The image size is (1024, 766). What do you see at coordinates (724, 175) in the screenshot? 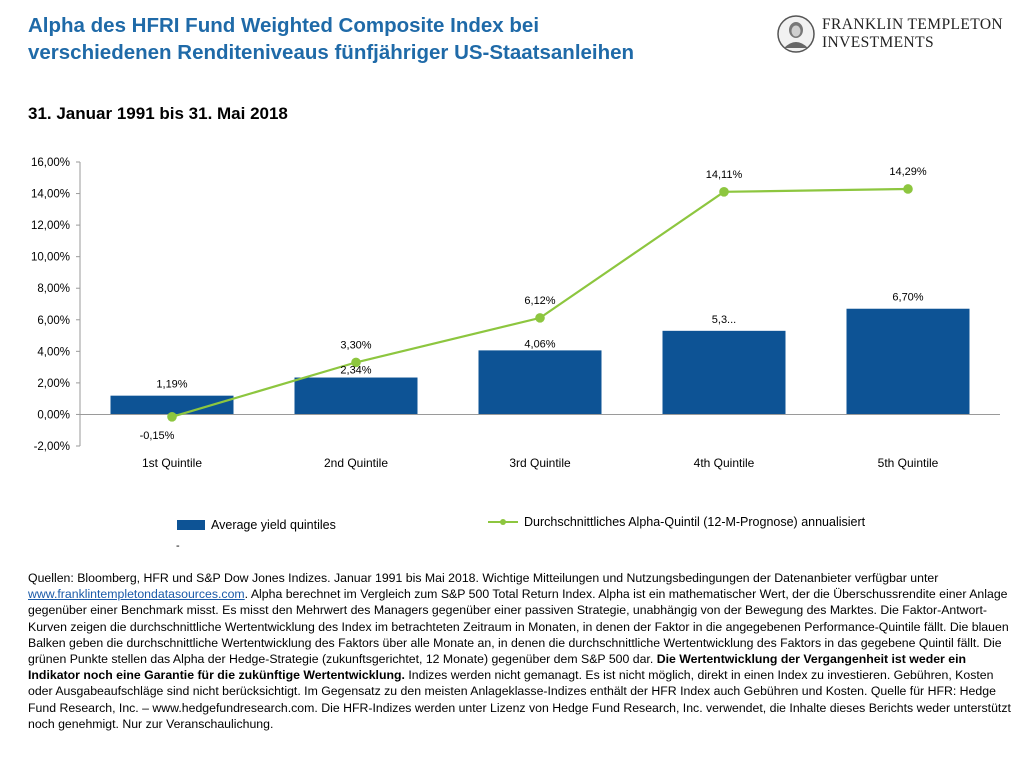
I see `line-value-label: 14,11%` at bounding box center [724, 175].